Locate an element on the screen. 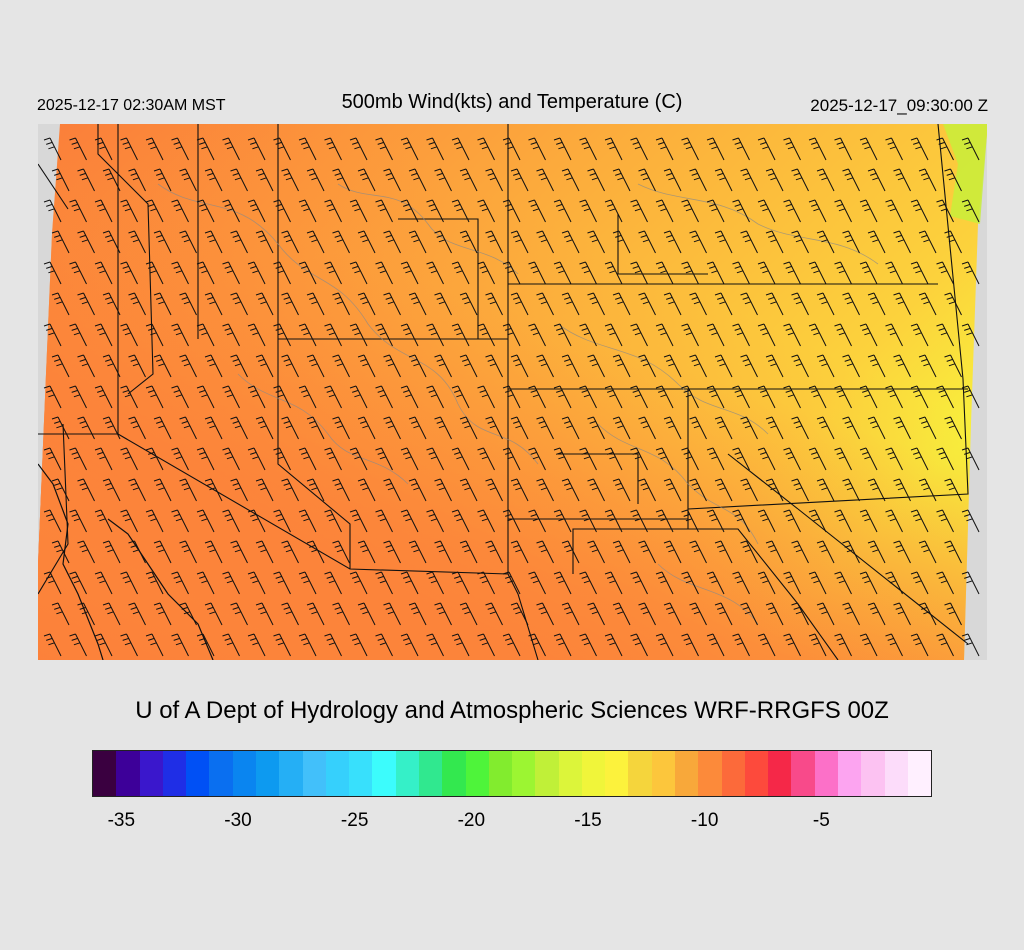  colorbar-tick-label: -25 is located at coordinates (354, 820).